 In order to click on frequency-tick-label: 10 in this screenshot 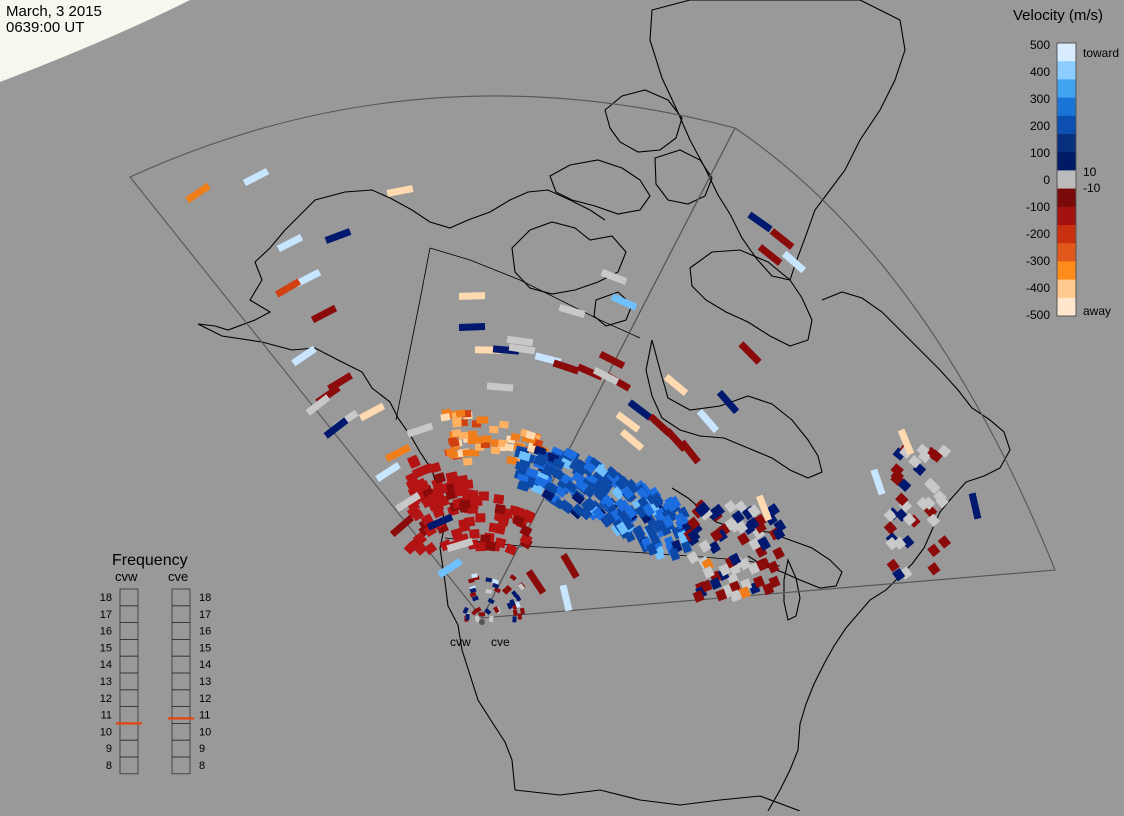, I will do `click(205, 732)`.